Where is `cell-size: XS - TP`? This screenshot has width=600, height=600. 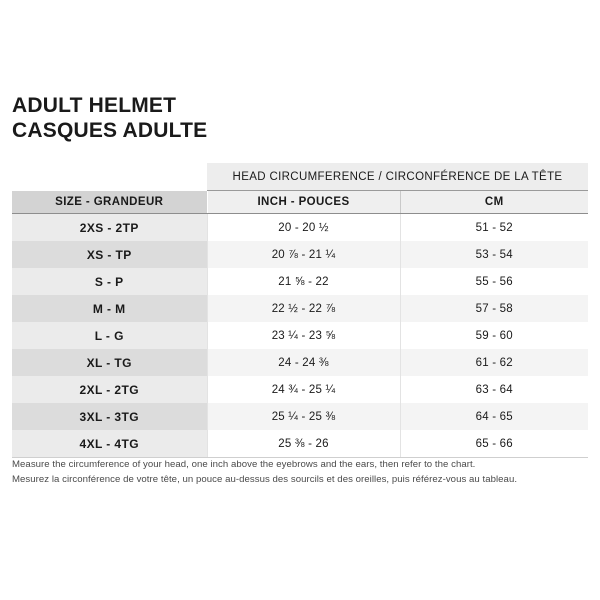 cell-size: XS - TP is located at coordinates (109, 254).